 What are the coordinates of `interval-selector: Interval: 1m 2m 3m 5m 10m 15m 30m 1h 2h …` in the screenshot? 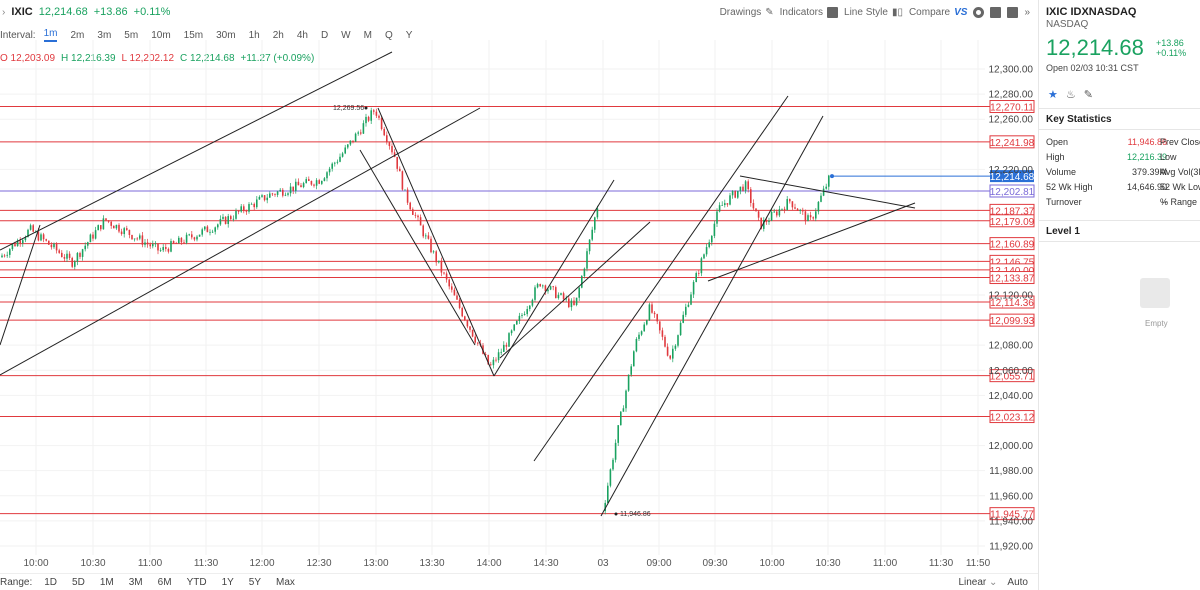 It's located at (212, 35).